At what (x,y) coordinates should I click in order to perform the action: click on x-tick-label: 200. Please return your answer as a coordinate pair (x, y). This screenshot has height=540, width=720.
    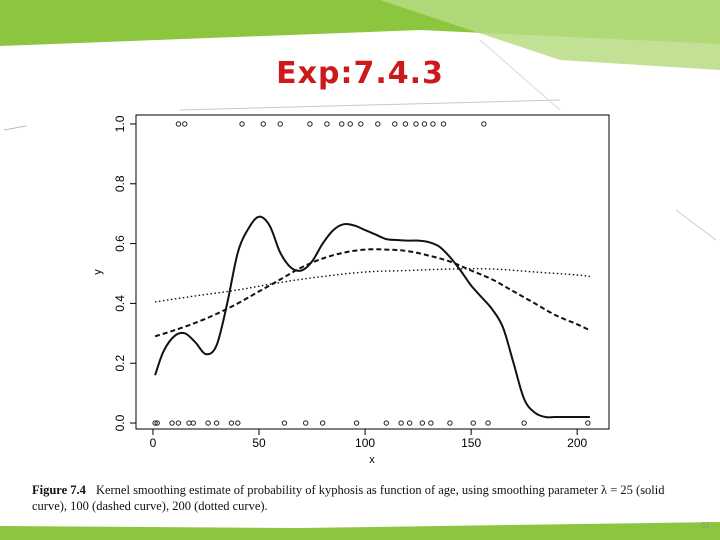
    Looking at the image, I should click on (577, 443).